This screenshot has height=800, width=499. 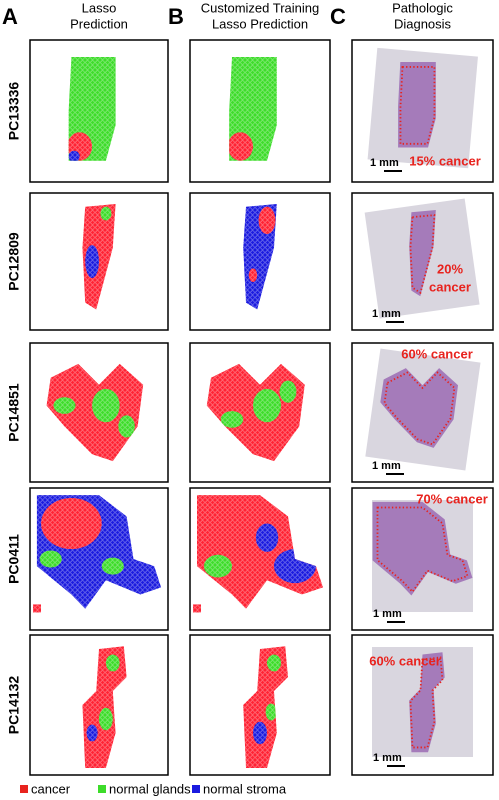 I want to click on legend-label: normal stroma, so click(x=245, y=788).